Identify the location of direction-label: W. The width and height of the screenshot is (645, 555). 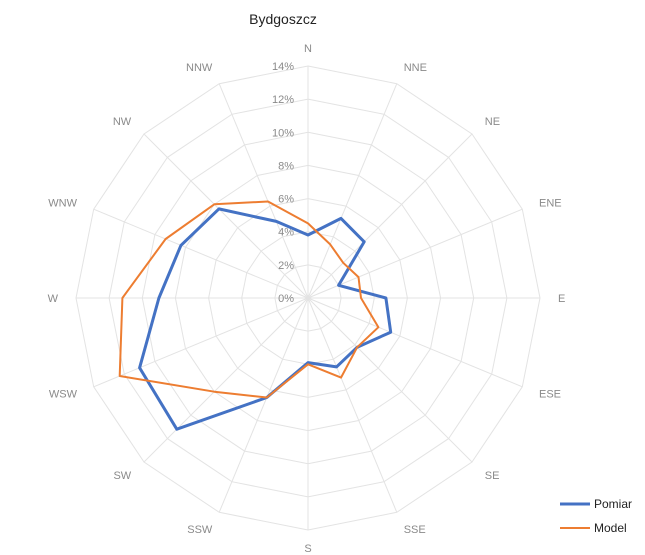
(53, 299).